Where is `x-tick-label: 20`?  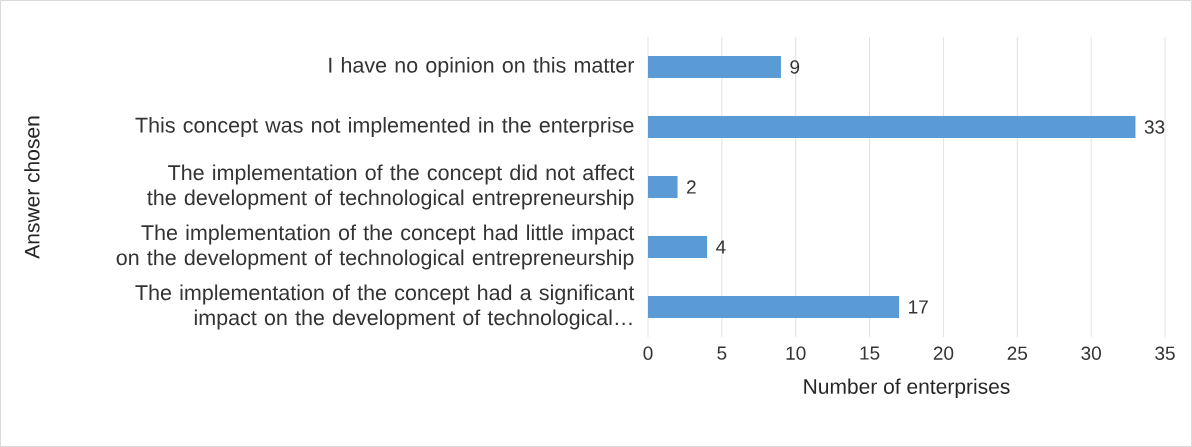 x-tick-label: 20 is located at coordinates (943, 353).